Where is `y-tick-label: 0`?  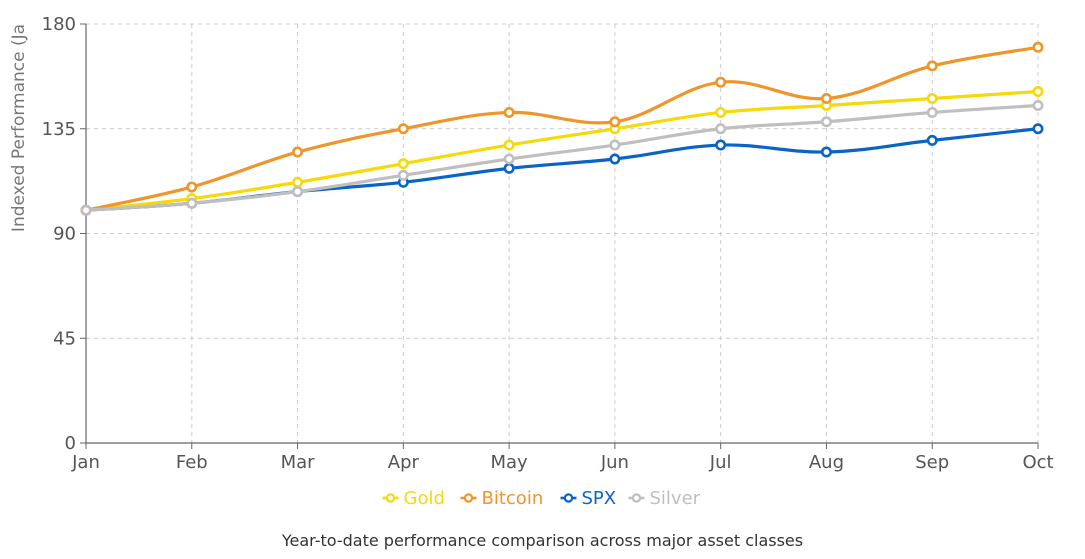
y-tick-label: 0 is located at coordinates (70, 443).